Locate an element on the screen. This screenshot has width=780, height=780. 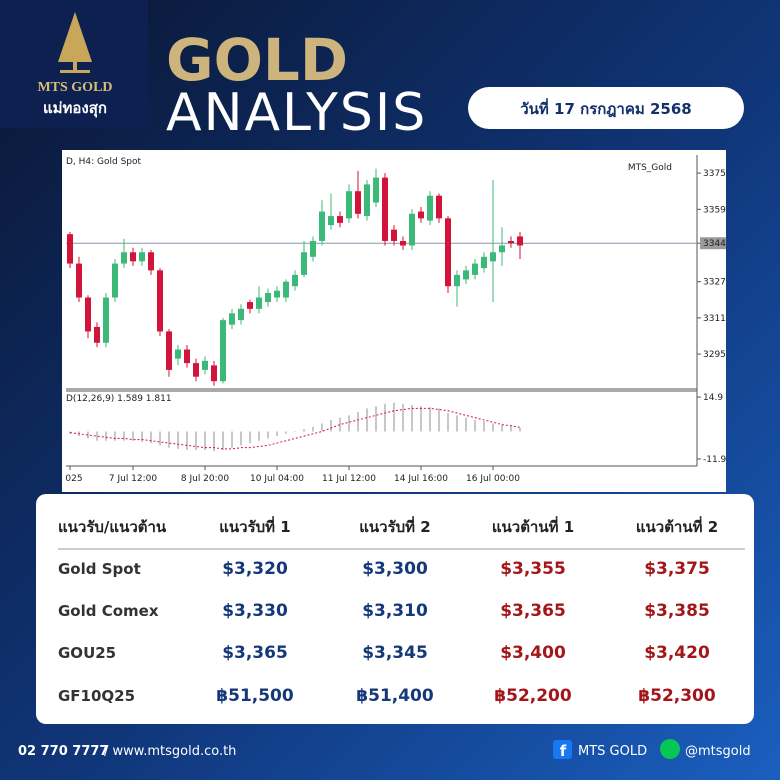
facebook-name: MTS GOLD is located at coordinates (612, 751).